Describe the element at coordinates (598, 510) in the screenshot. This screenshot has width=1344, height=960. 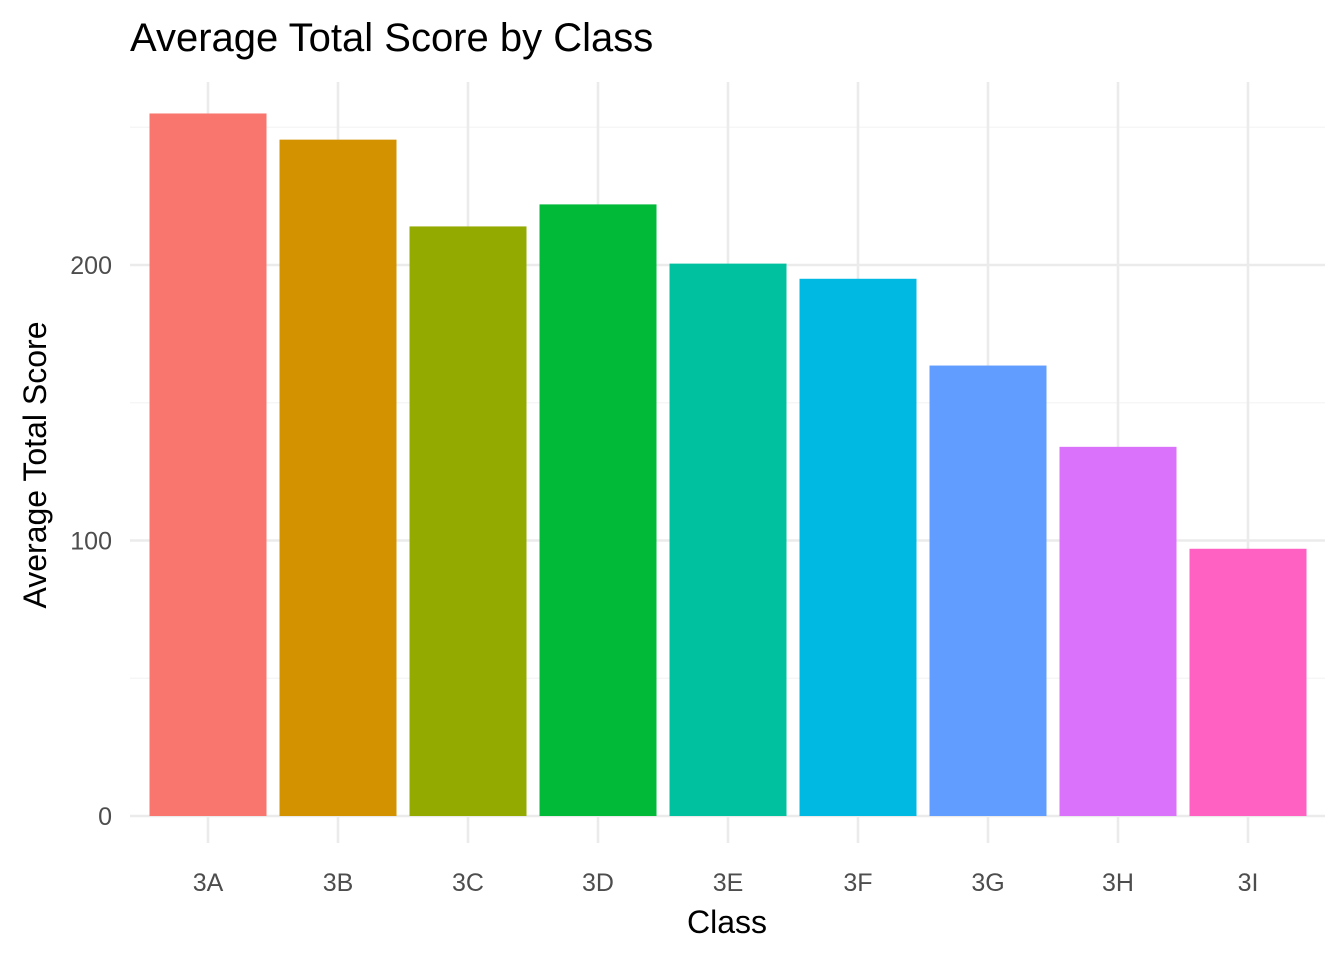
I see `bar-3D` at that location.